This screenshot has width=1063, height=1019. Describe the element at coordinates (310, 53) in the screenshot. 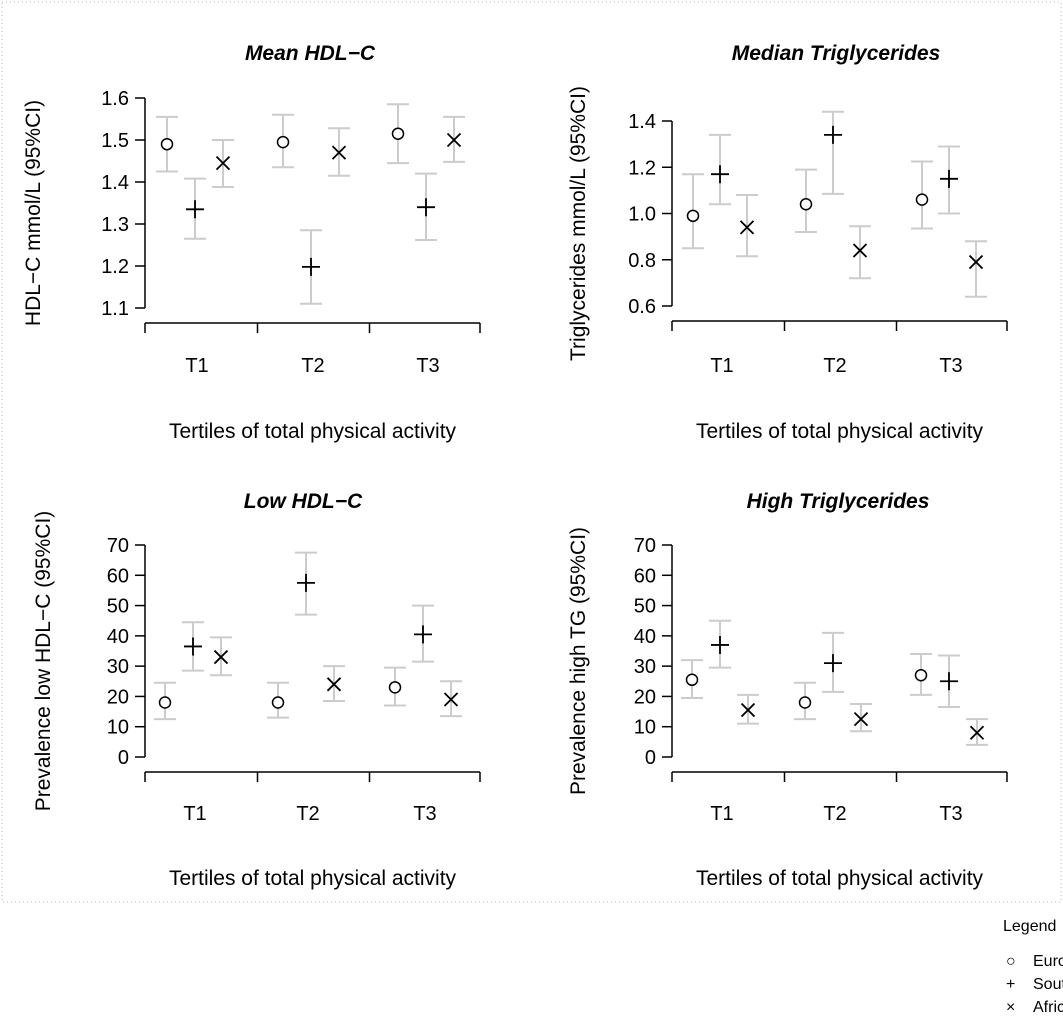

I see `chart-title: Mean HDL−C` at that location.